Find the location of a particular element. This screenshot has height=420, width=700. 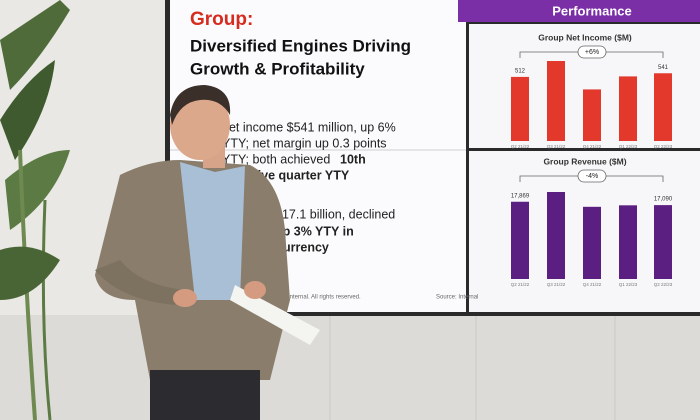

slide-footer: vo Internal. All rights reserved. is located at coordinates (320, 298).